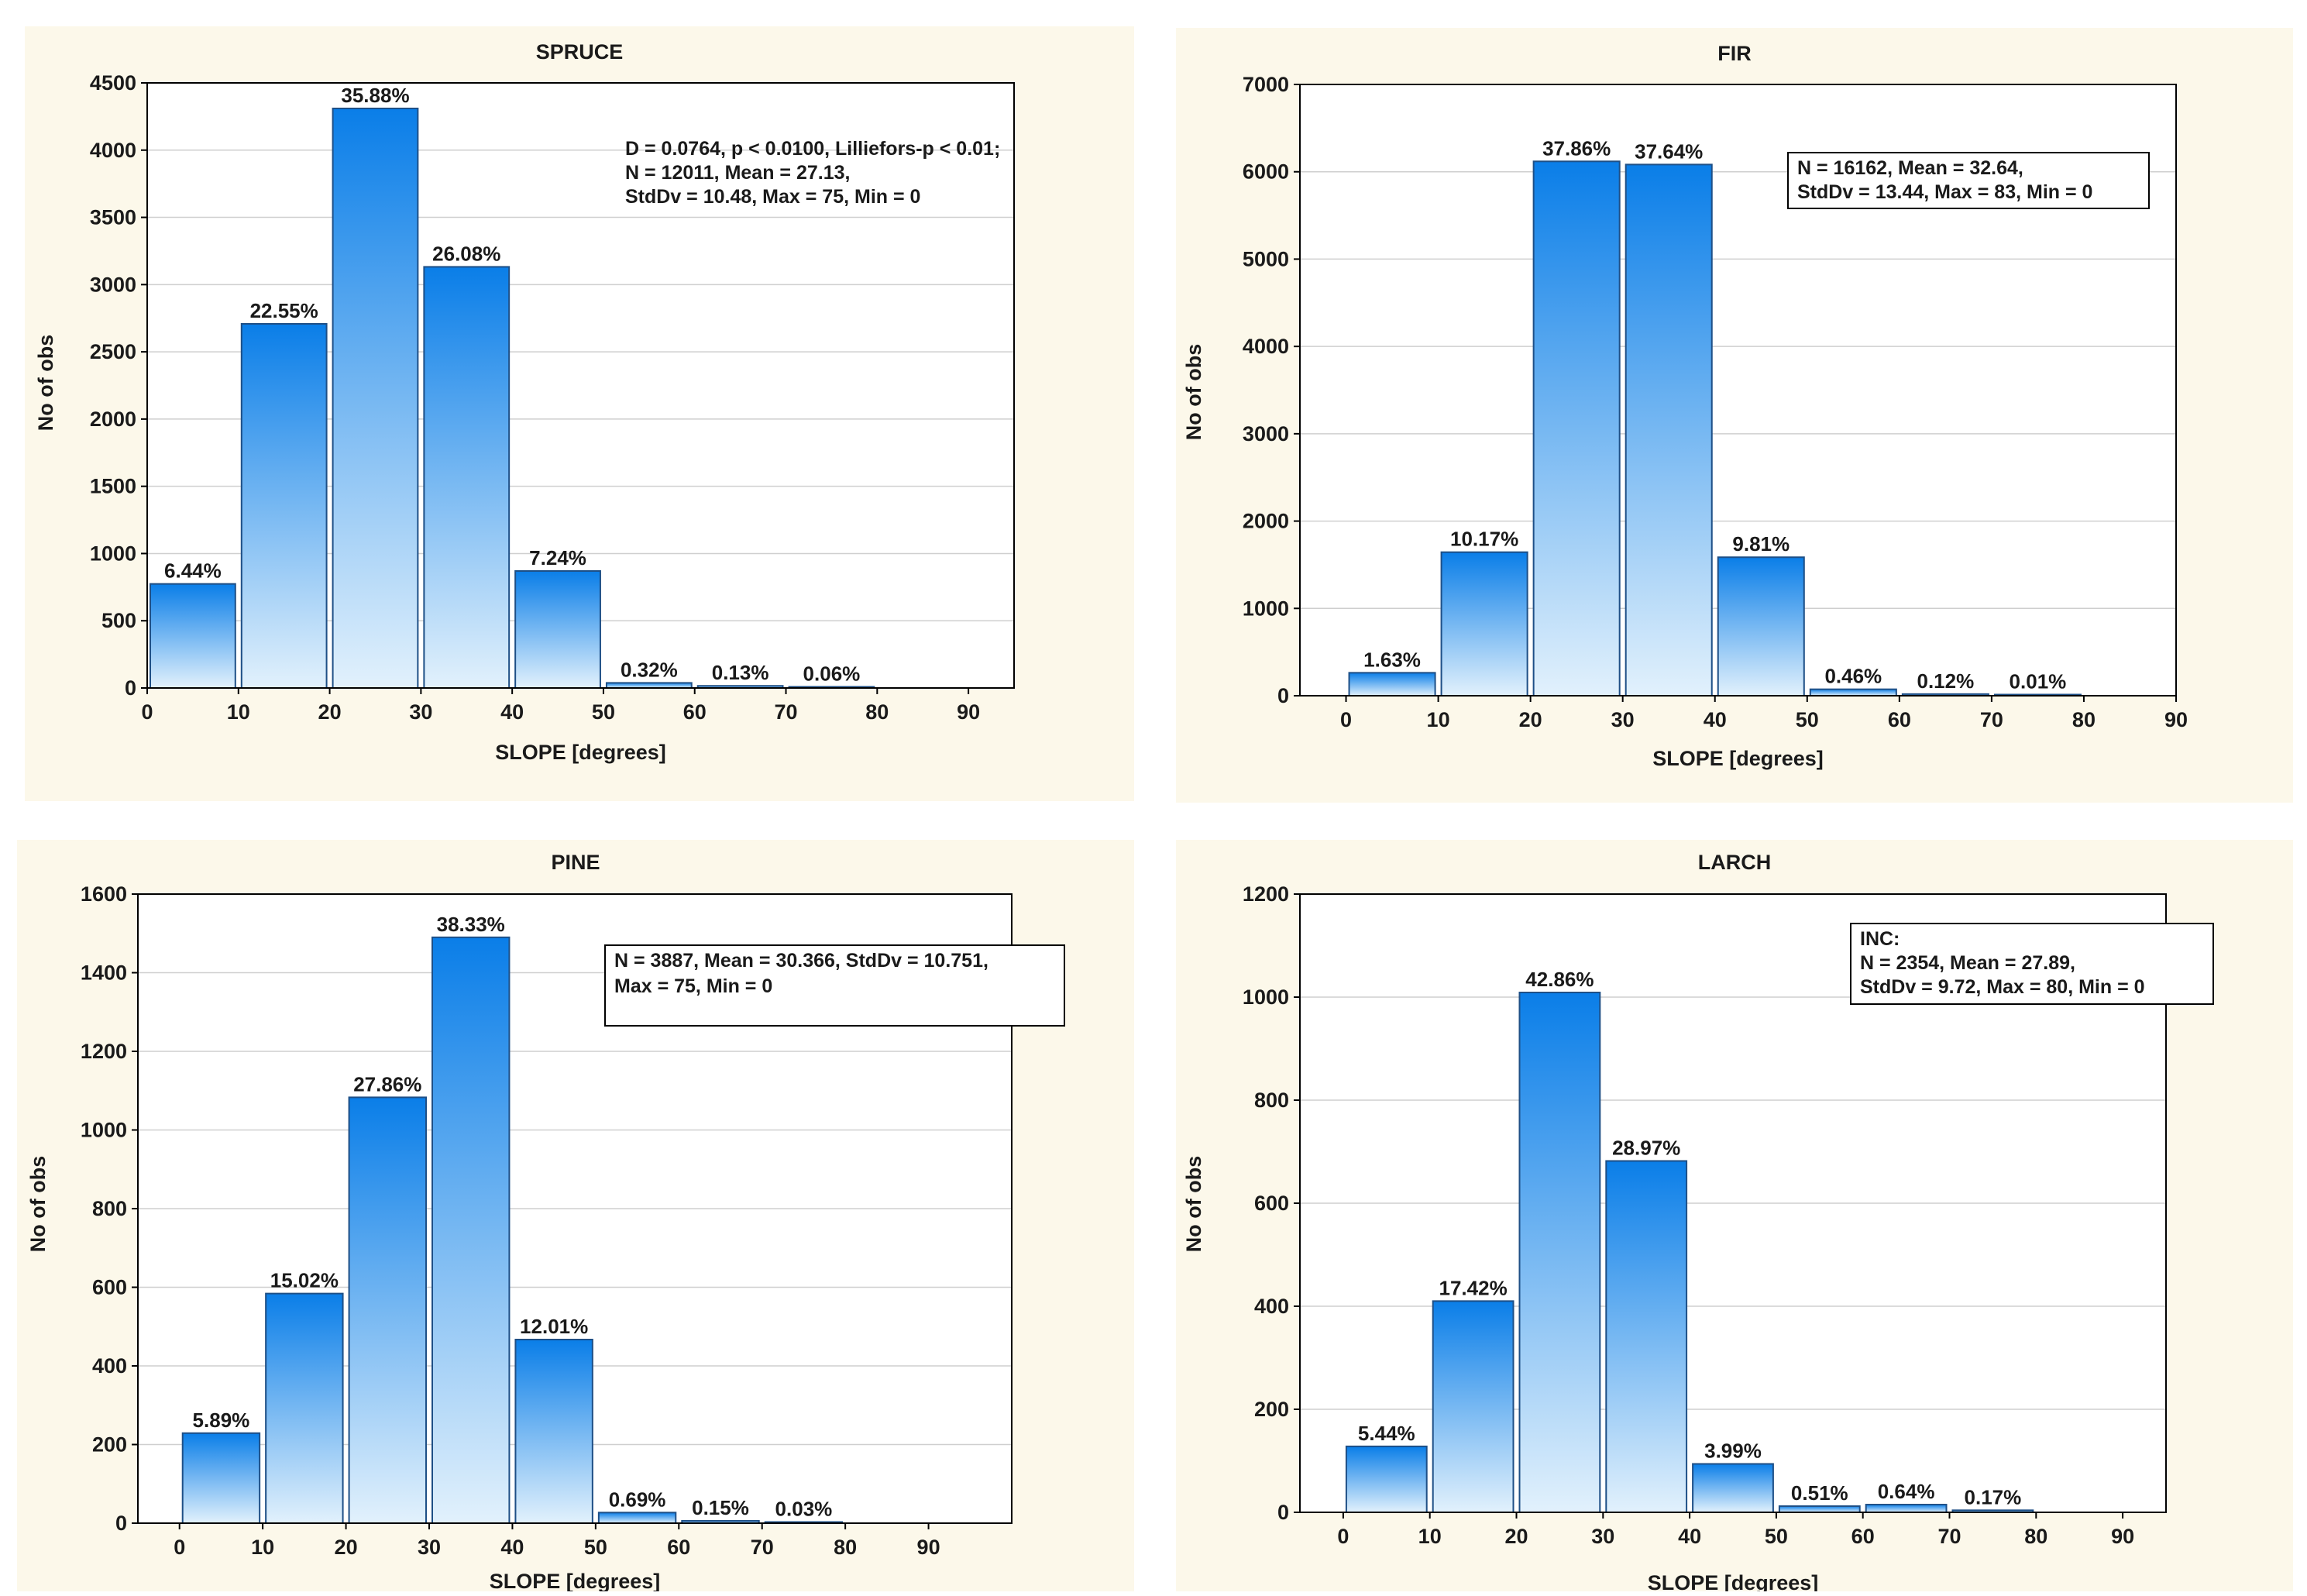 This screenshot has width=2307, height=1596. I want to click on stats-text: INC:, so click(1880, 939).